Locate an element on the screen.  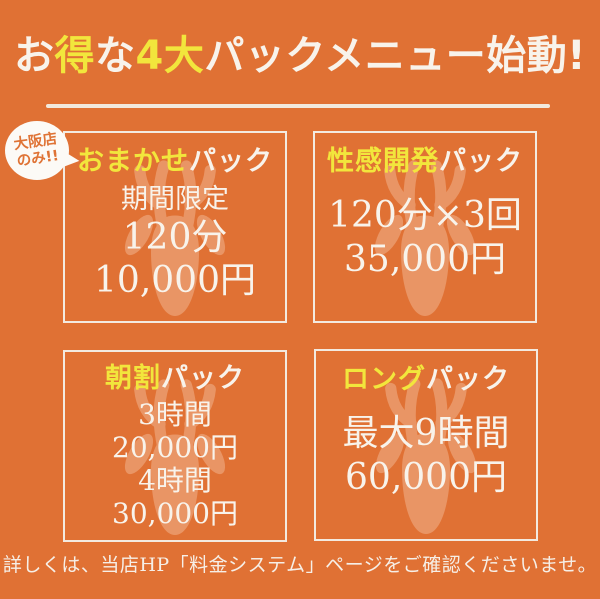
title-segment-highlight: 4大 is located at coordinates (170, 56).